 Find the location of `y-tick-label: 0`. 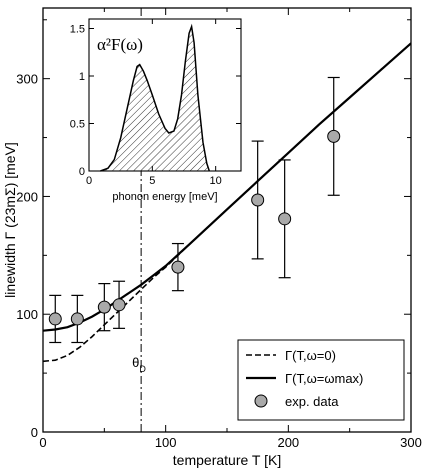

y-tick-label: 0 is located at coordinates (34, 432).